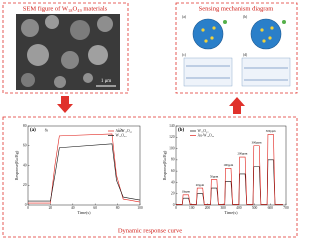 Image resolution: width=320 pixels, height=240 pixels. What do you see at coordinates (172, 148) in the screenshot?
I see `y-tick-label: 100` at bounding box center [172, 148].